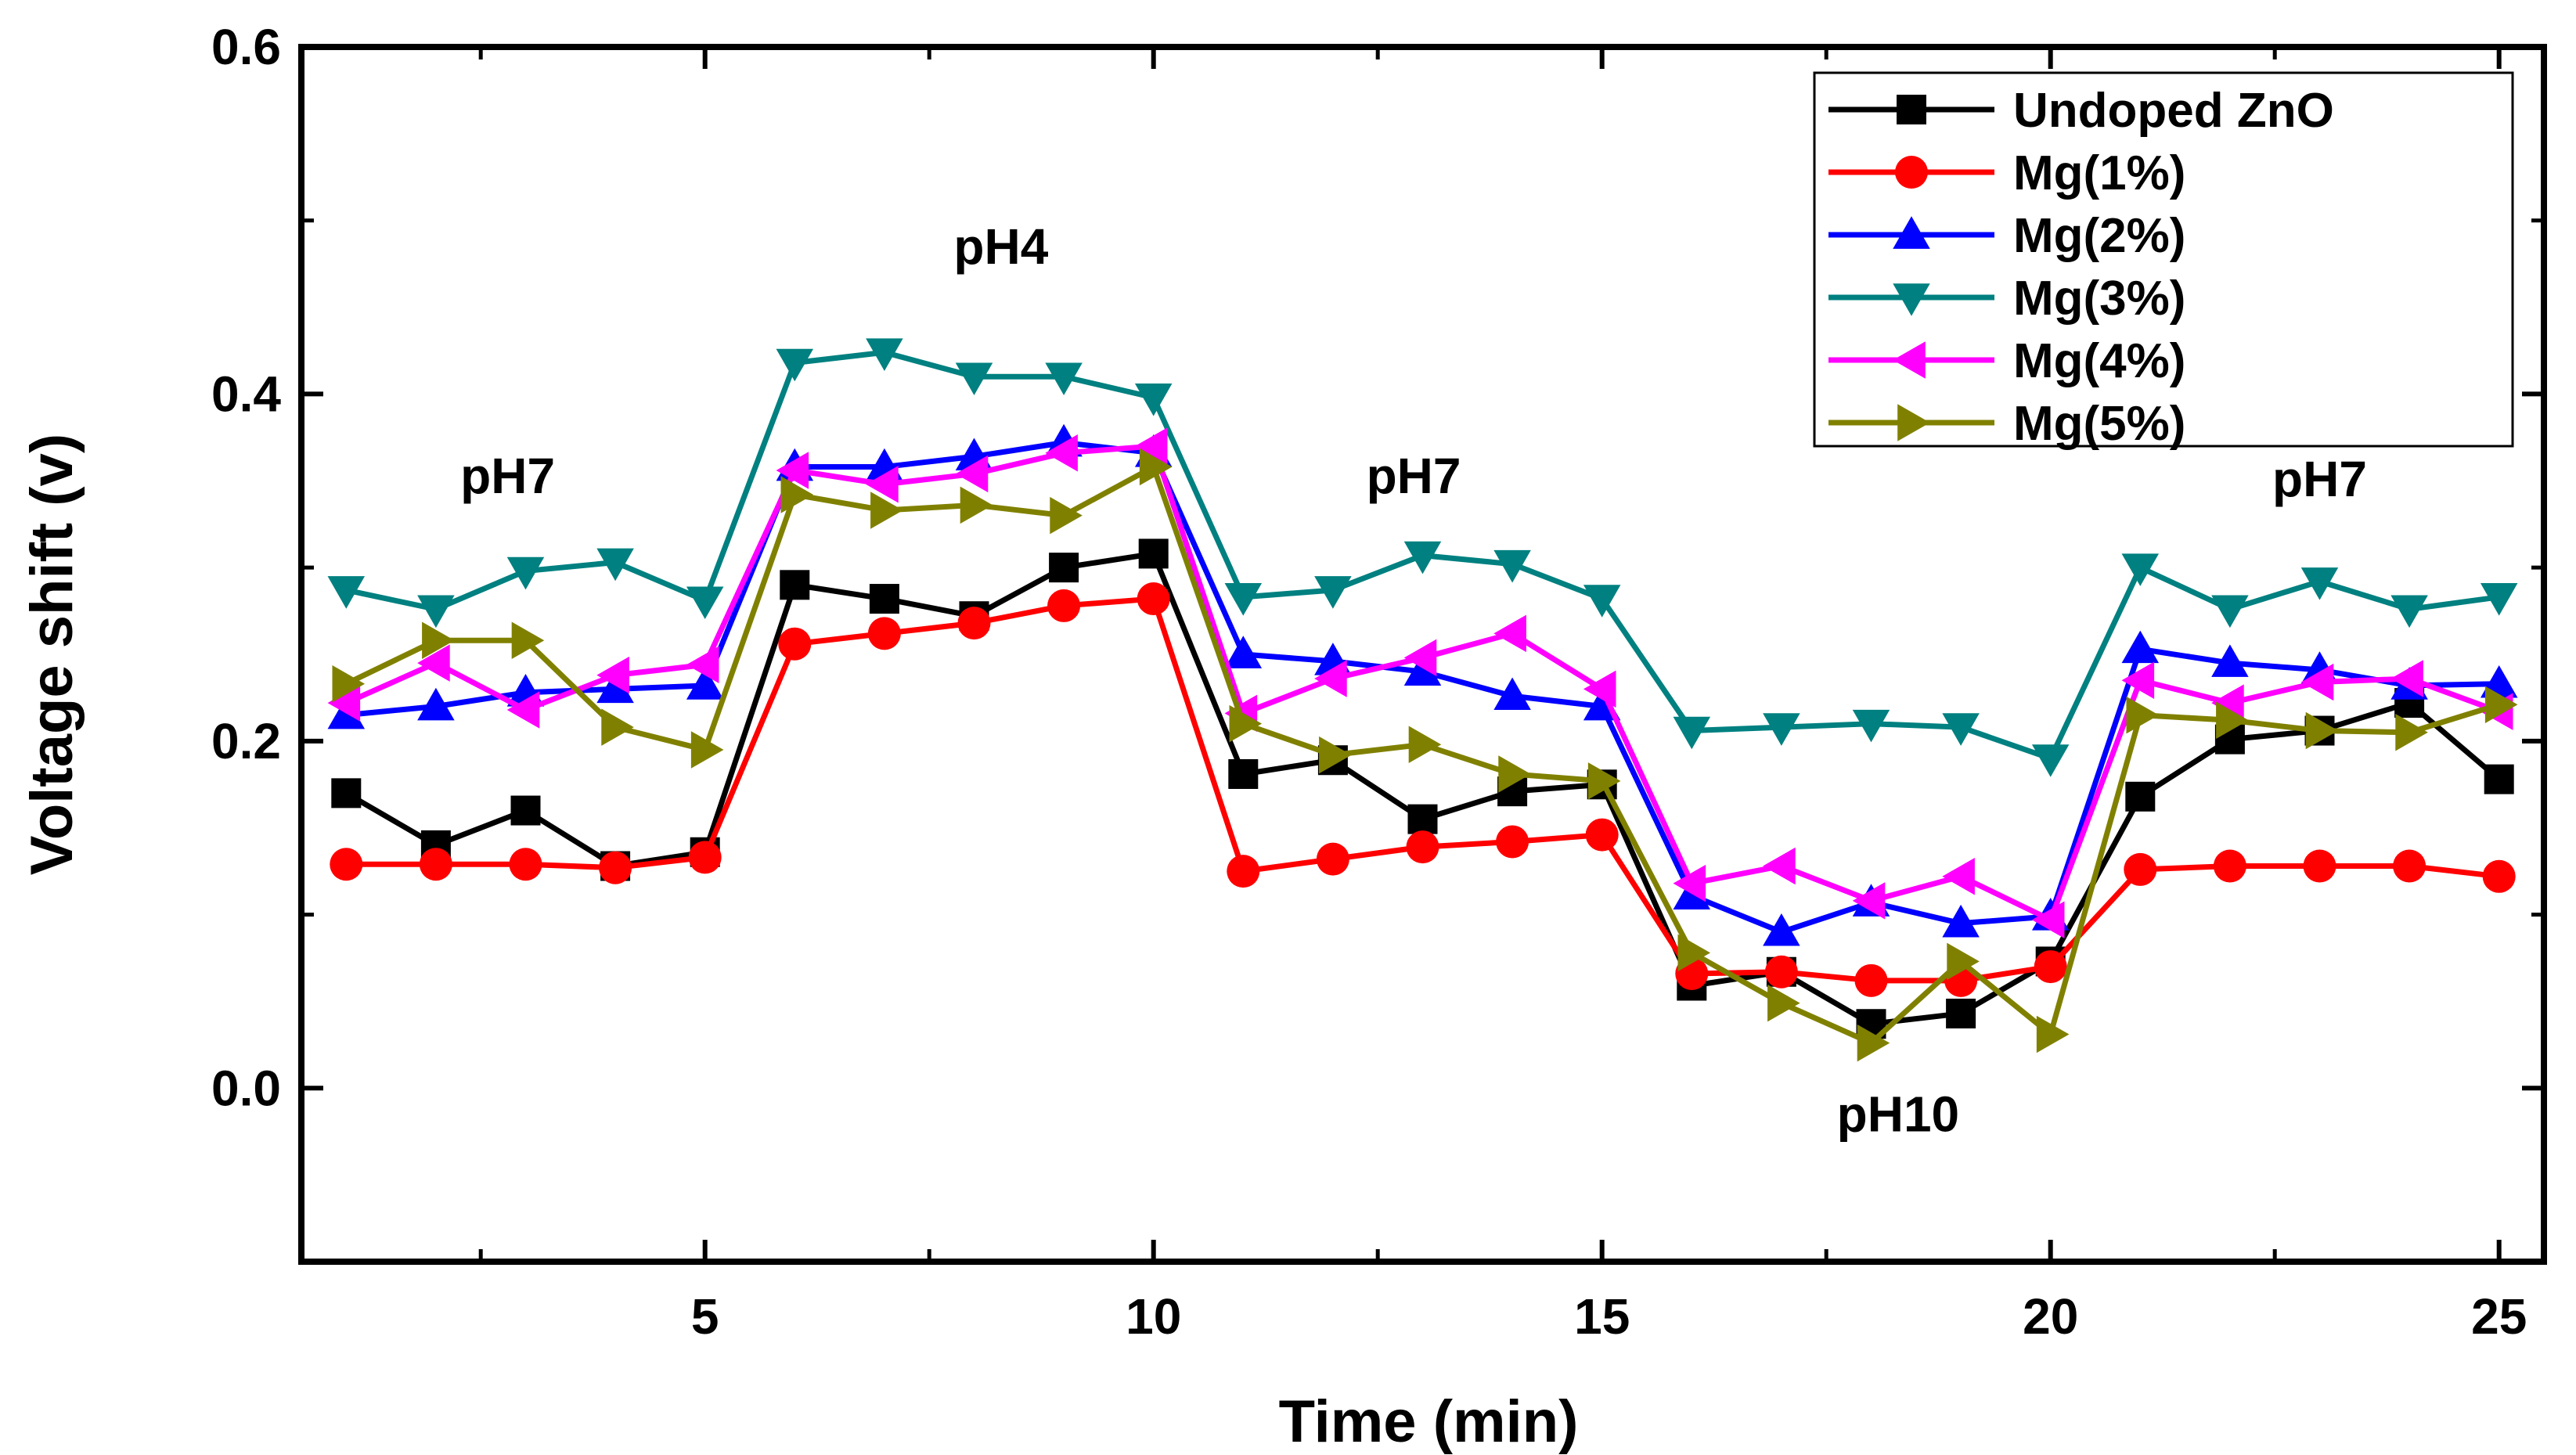 The image size is (2576, 1455). What do you see at coordinates (705, 1316) in the screenshot?
I see `x-tick-label: 5` at bounding box center [705, 1316].